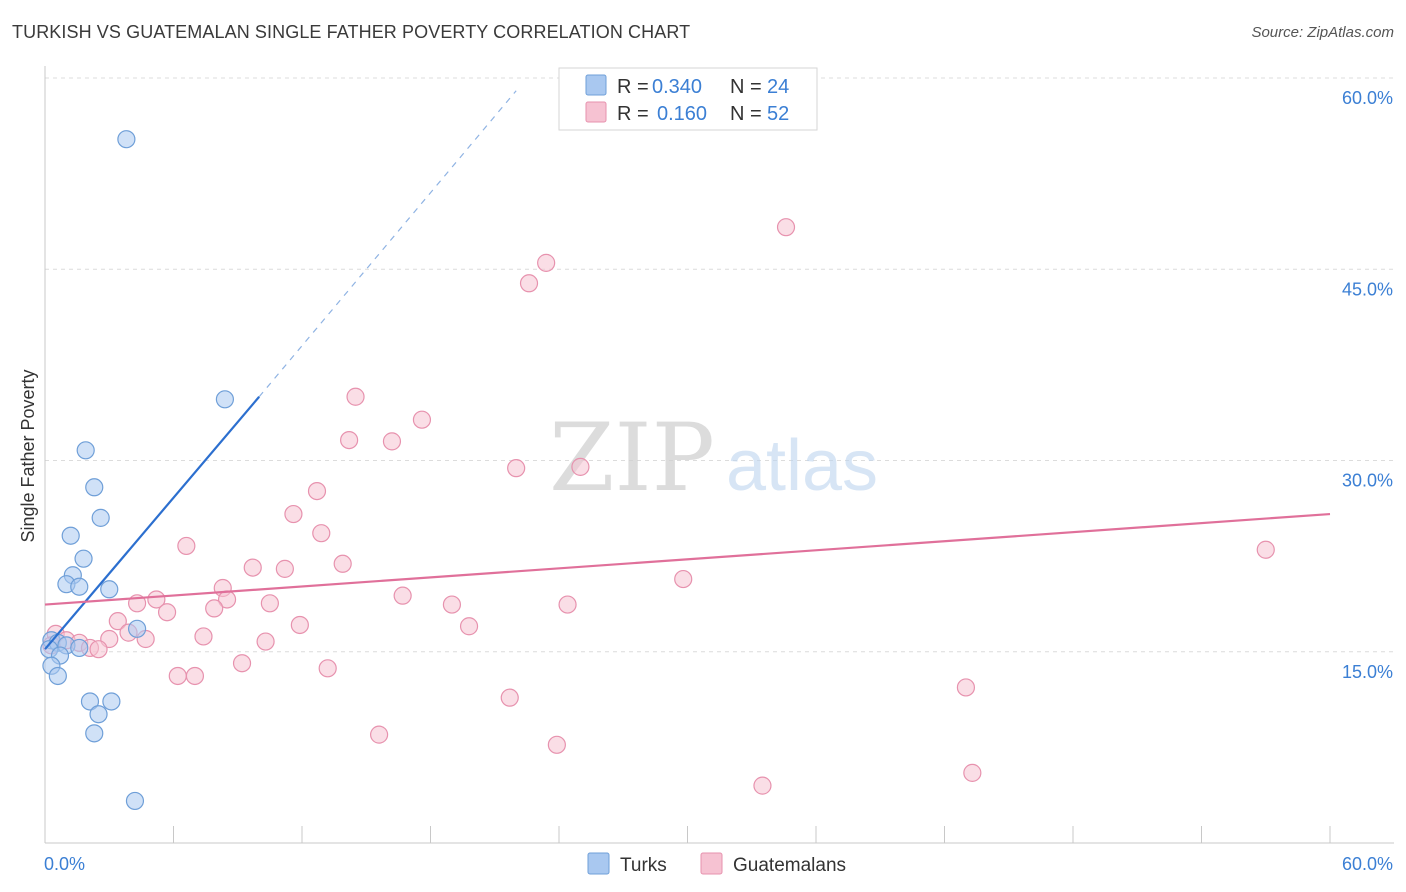 This screenshot has width=1406, height=892. What do you see at coordinates (677, 87) in the screenshot?
I see `legend-r-value-turks: 0.340` at bounding box center [677, 87].